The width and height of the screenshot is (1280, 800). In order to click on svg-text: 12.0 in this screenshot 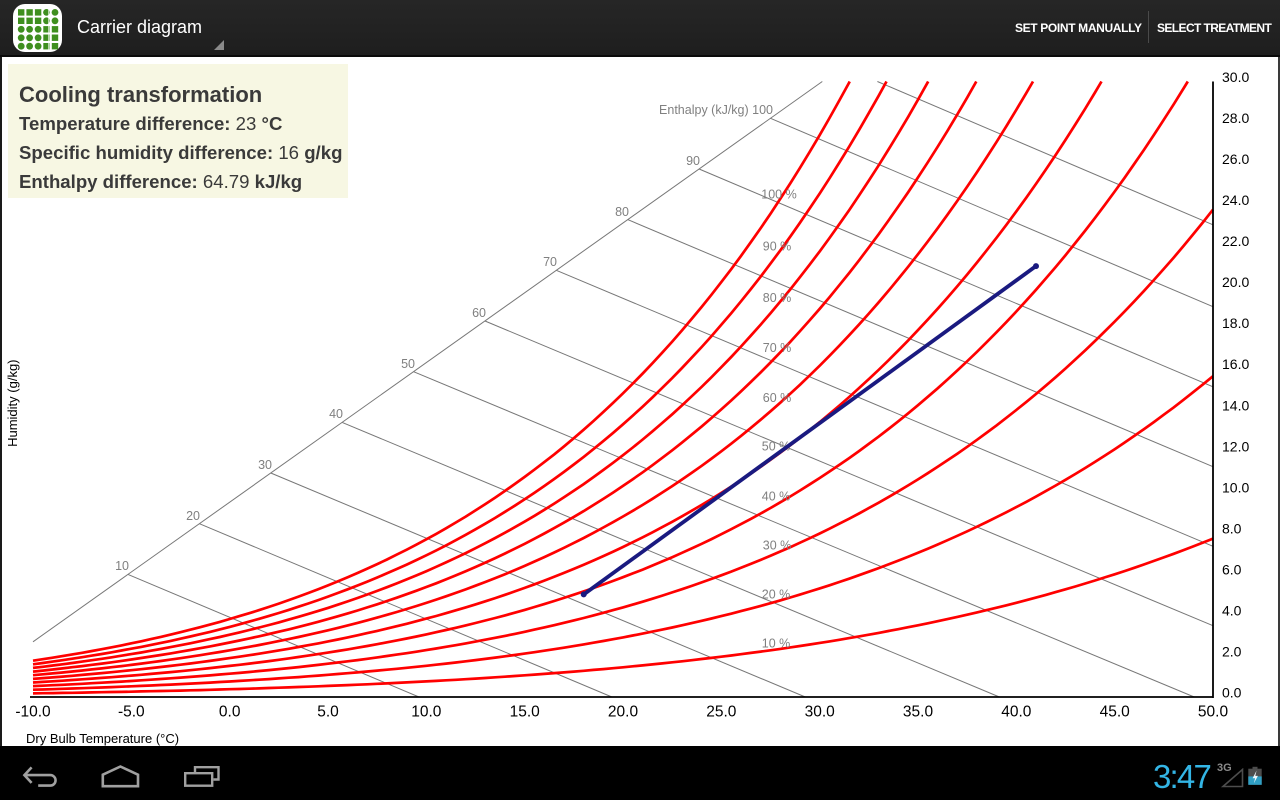, I will do `click(1235, 446)`.